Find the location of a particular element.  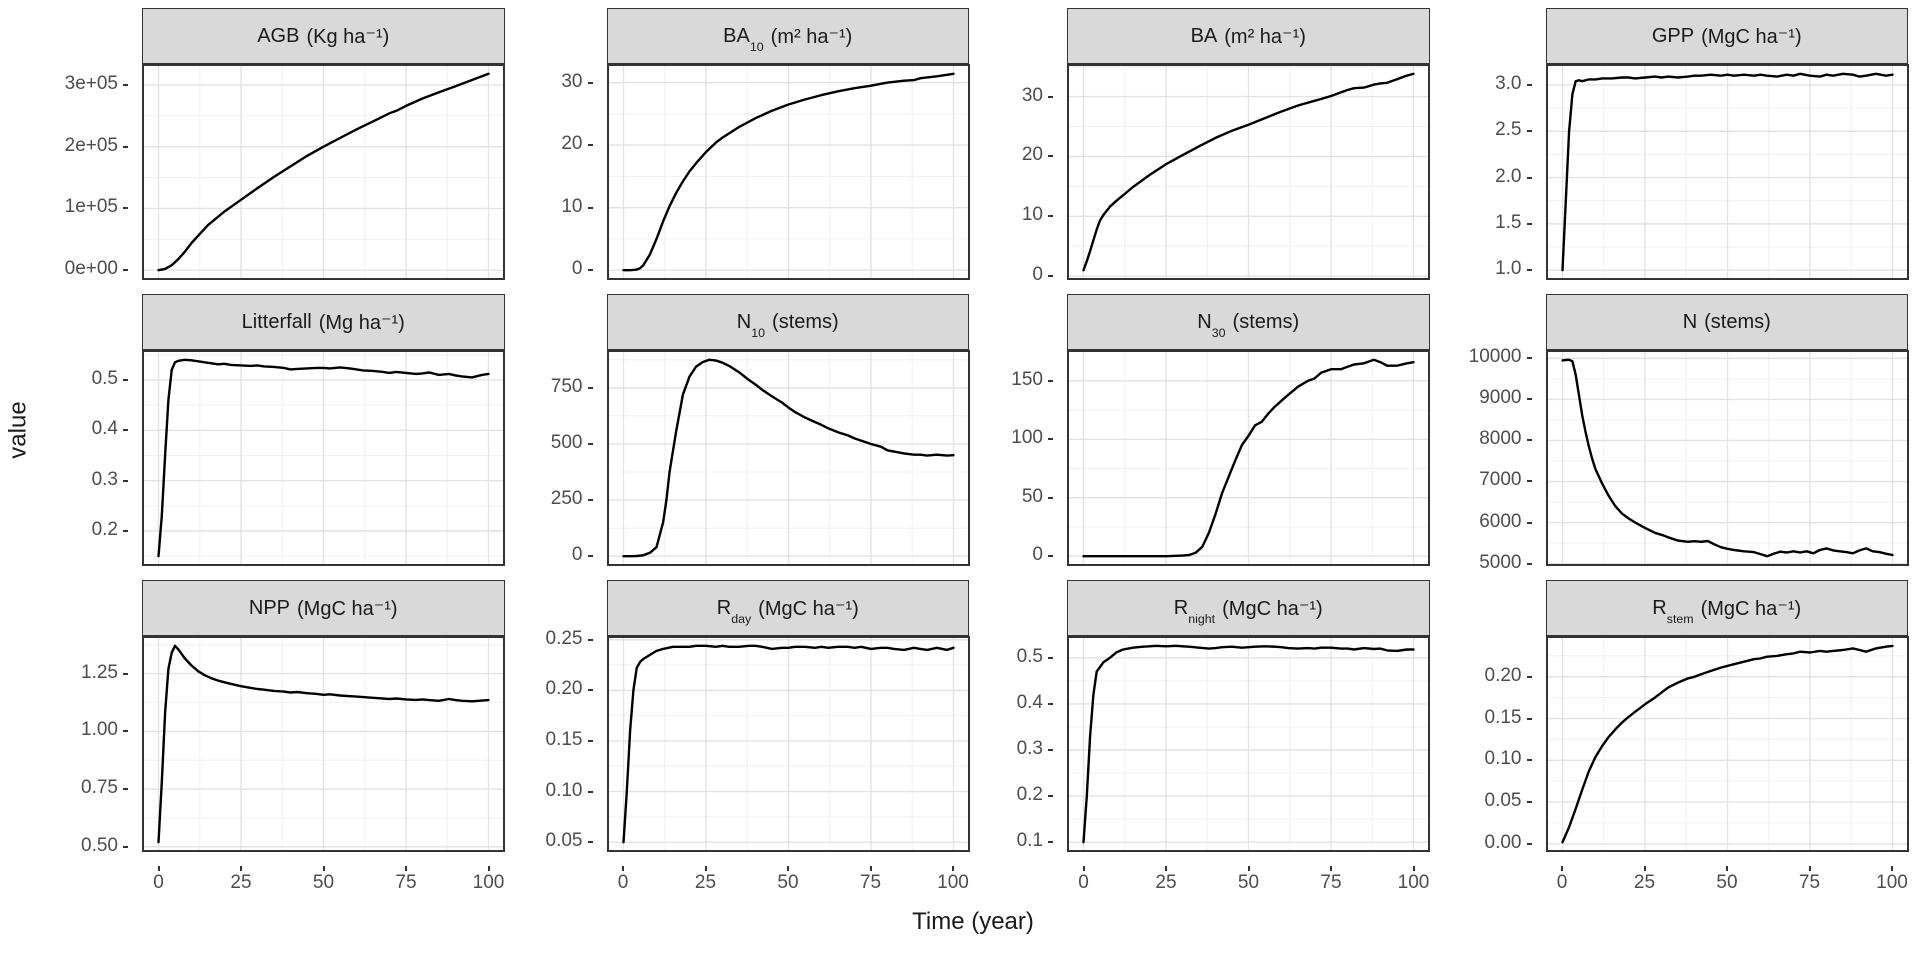

panel-title-units: (m² ha⁻¹) is located at coordinates (1265, 36).